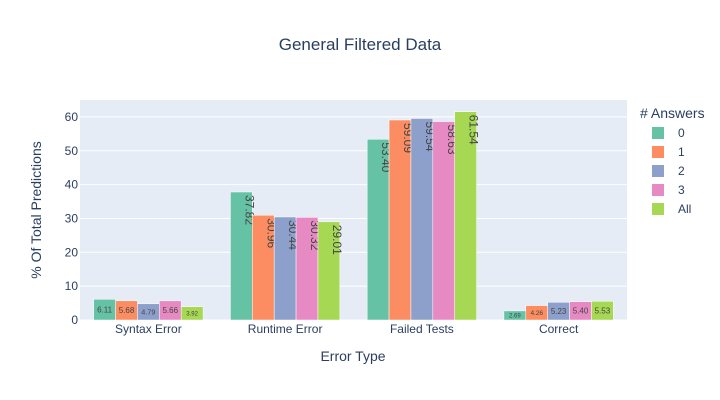 The width and height of the screenshot is (720, 400). Describe the element at coordinates (148, 329) in the screenshot. I see `x-tick-label: Syntax Error` at that location.